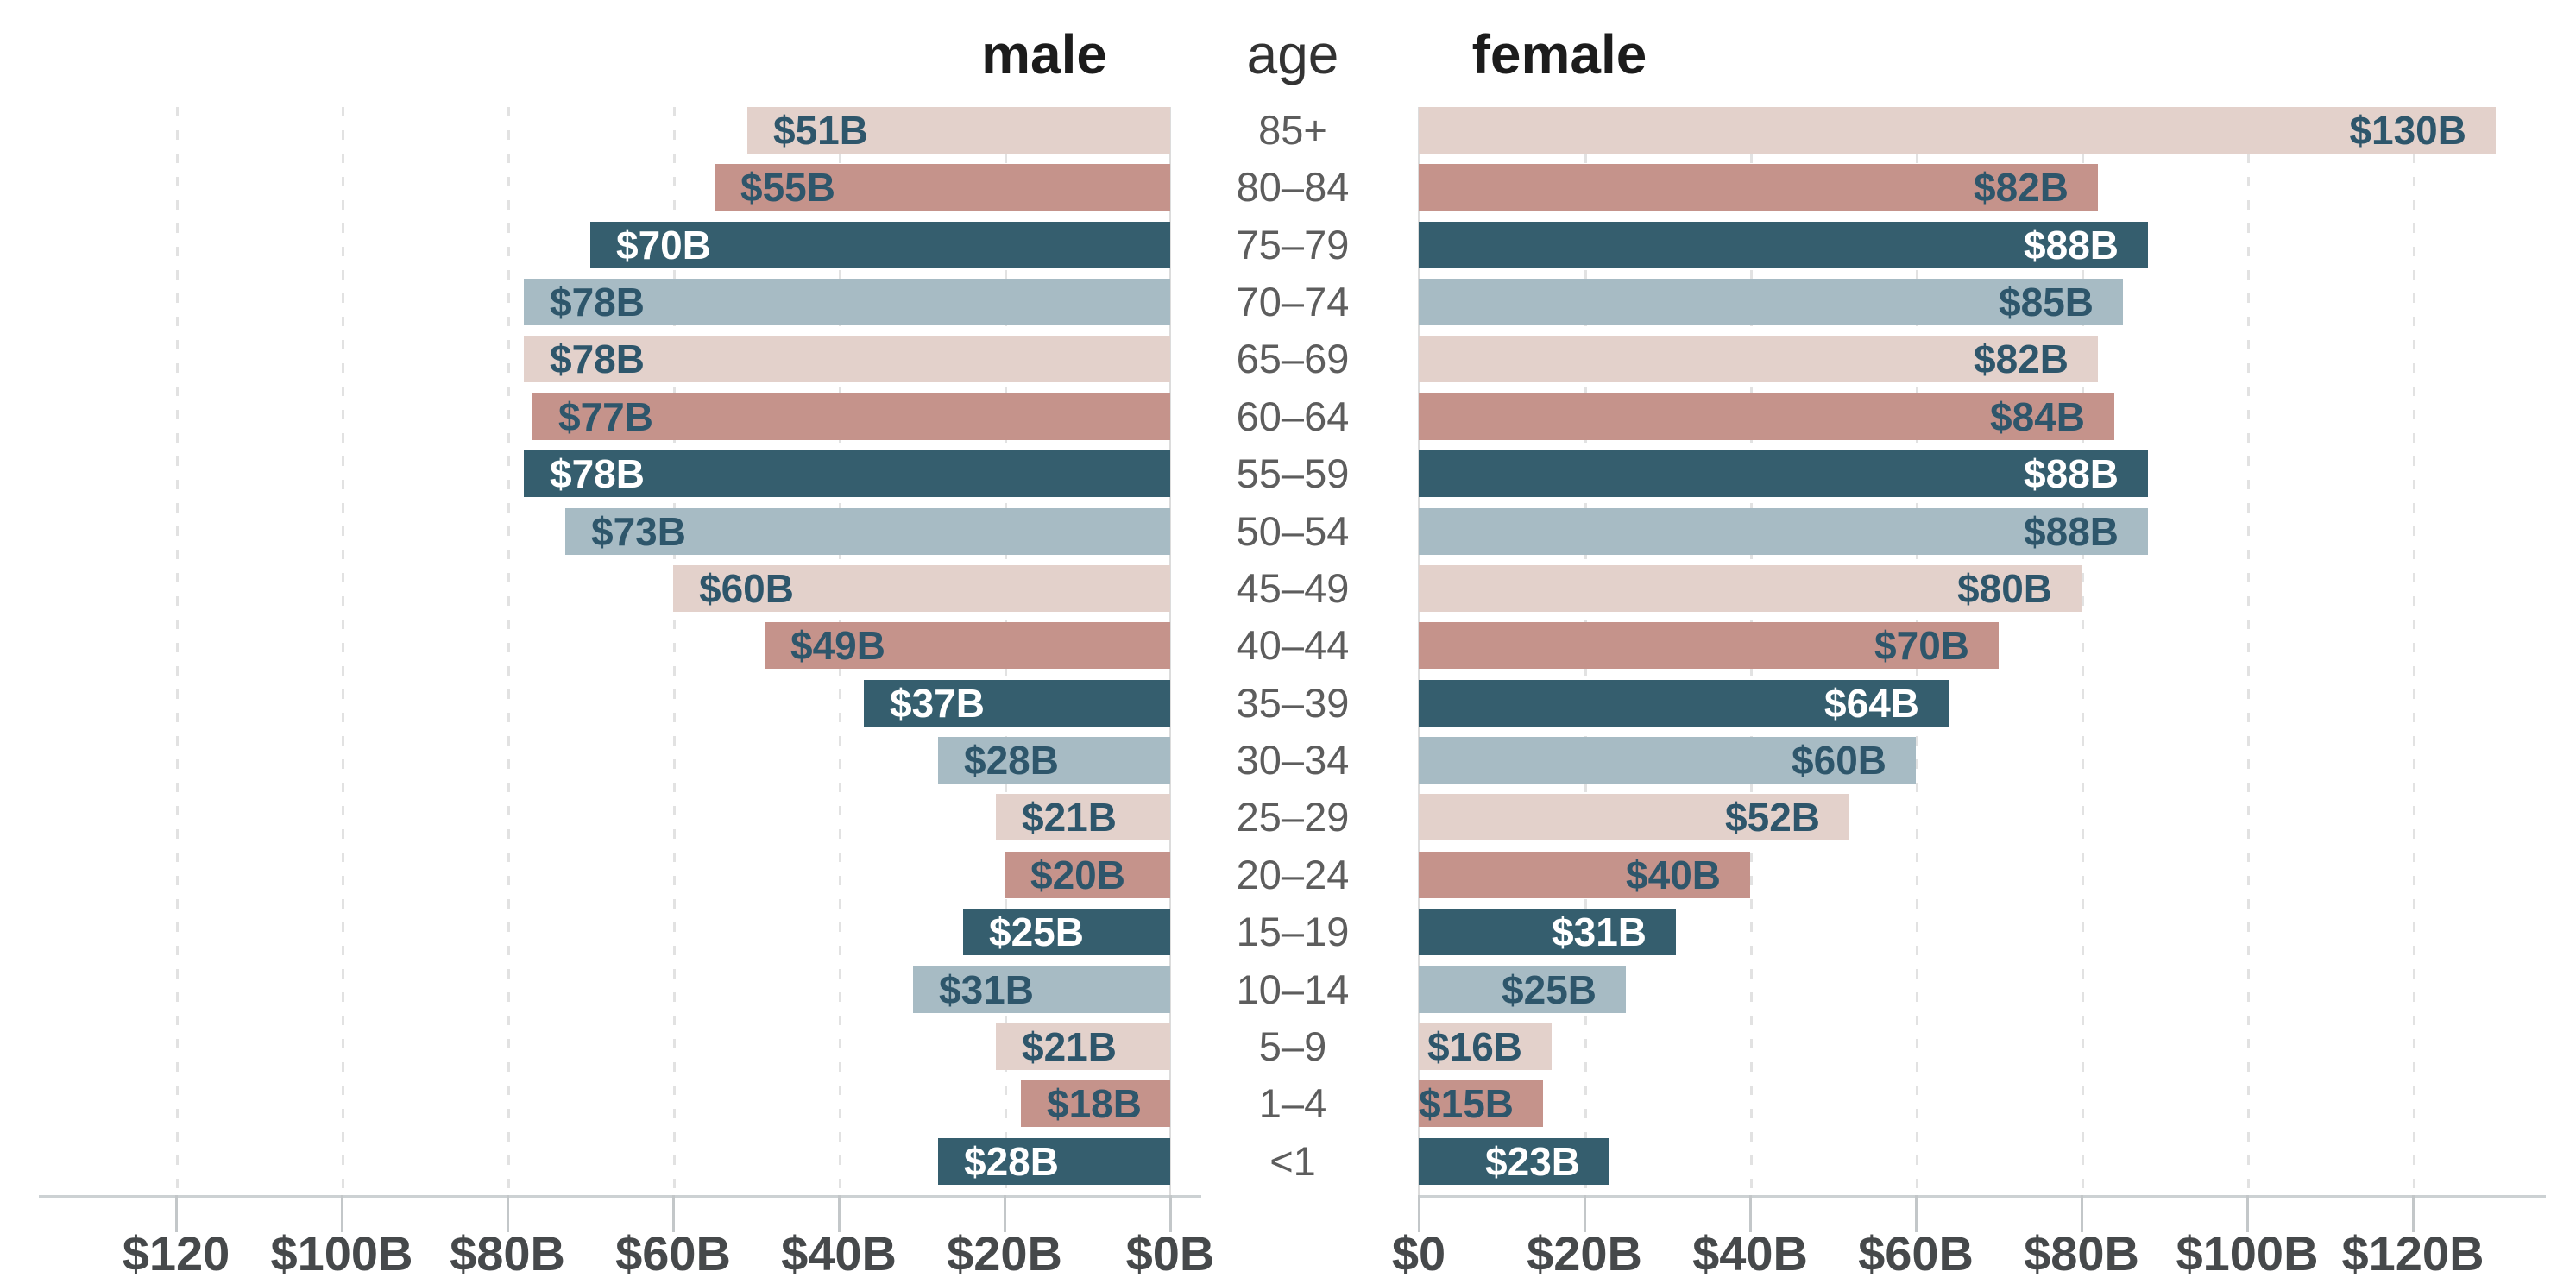 This screenshot has height=1284, width=2576. Describe the element at coordinates (1292, 1161) in the screenshot. I see `age-group-label: <1` at that location.